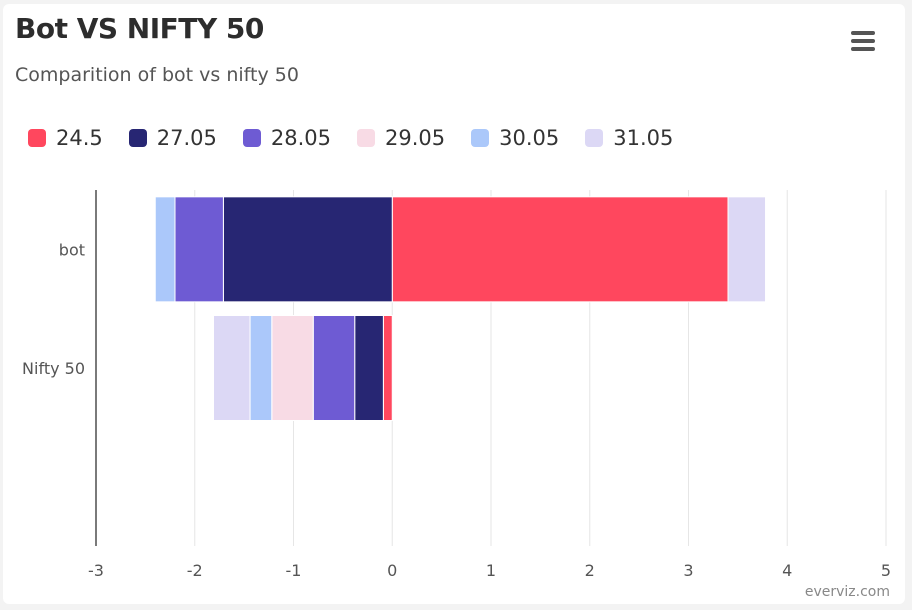 This screenshot has height=610, width=912. I want to click on x-tick-label: 0, so click(392, 570).